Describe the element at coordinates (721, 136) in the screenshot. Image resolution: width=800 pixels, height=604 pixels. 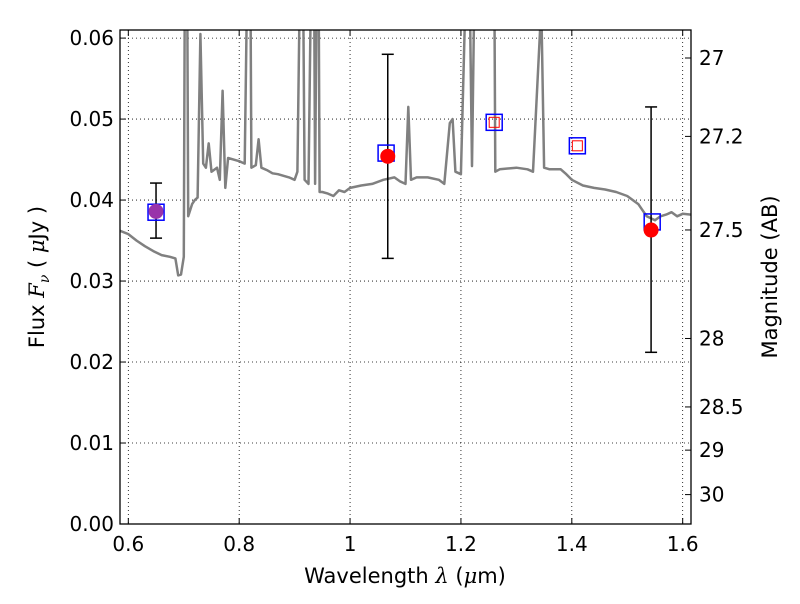
I see `mag-tick-label: 27.2` at that location.